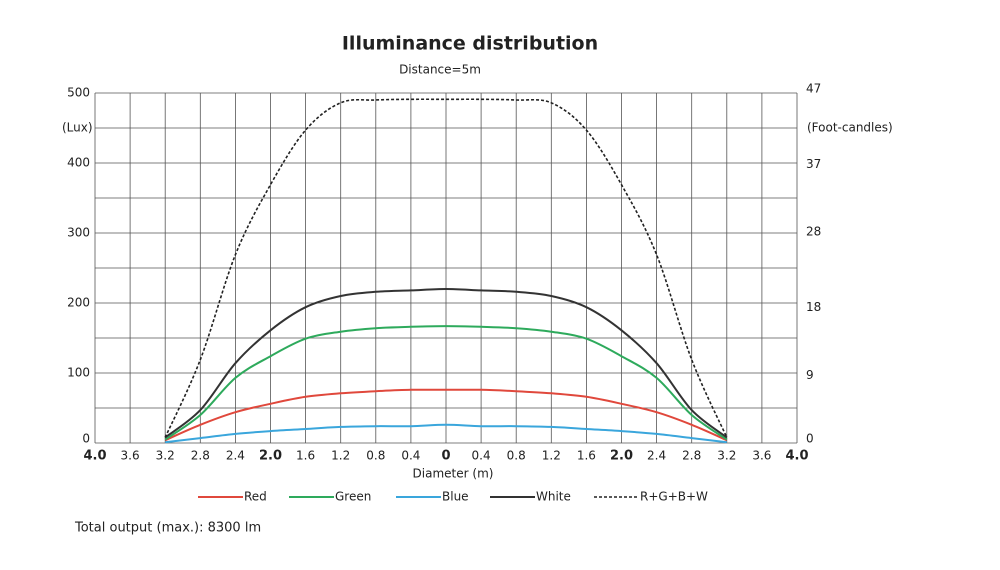  What do you see at coordinates (850, 128) in the screenshot?
I see `y2-axis-label: (Foot-candles)` at bounding box center [850, 128].